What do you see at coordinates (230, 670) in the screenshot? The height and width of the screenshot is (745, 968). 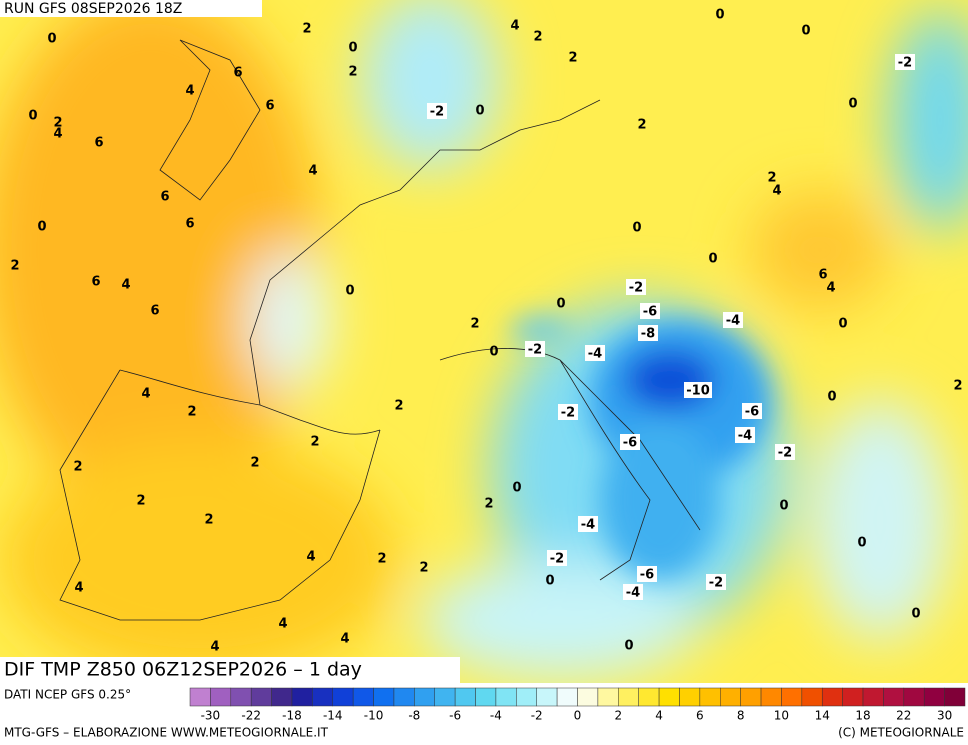 I see `title-box` at bounding box center [230, 670].